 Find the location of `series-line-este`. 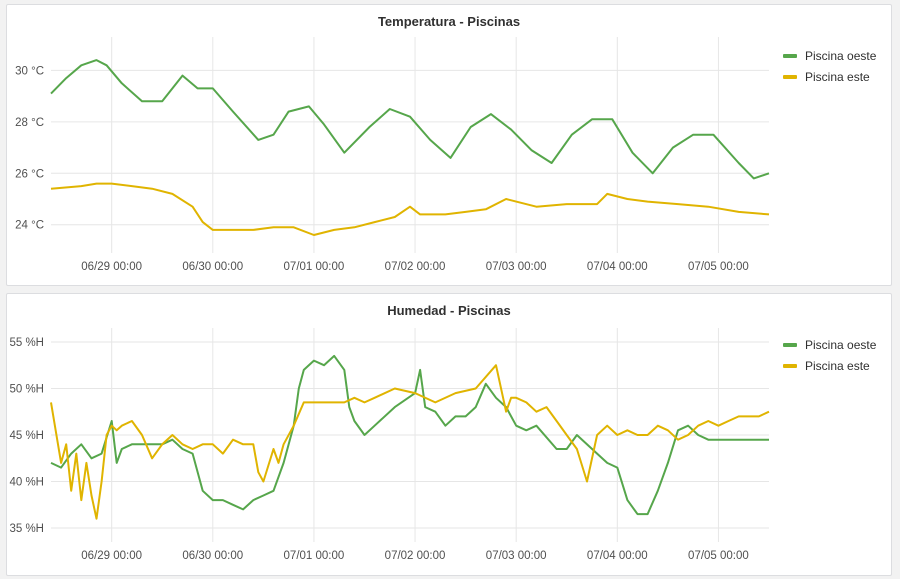

series-line-este is located at coordinates (410, 209).